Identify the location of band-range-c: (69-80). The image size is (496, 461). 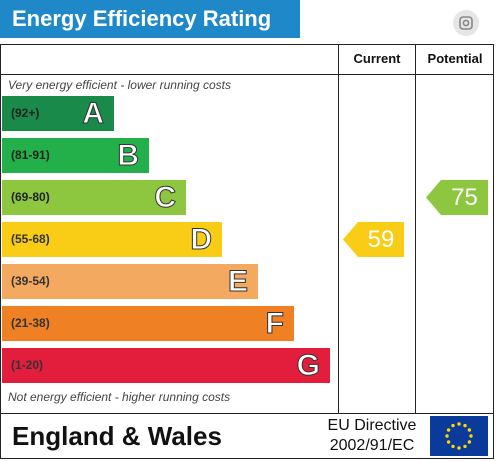
(30, 197).